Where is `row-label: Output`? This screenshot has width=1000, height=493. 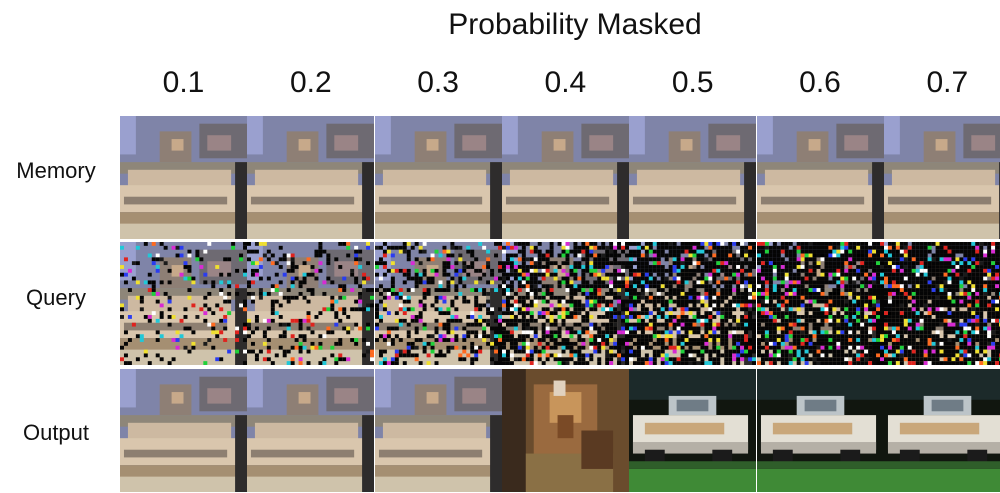 row-label: Output is located at coordinates (56, 432).